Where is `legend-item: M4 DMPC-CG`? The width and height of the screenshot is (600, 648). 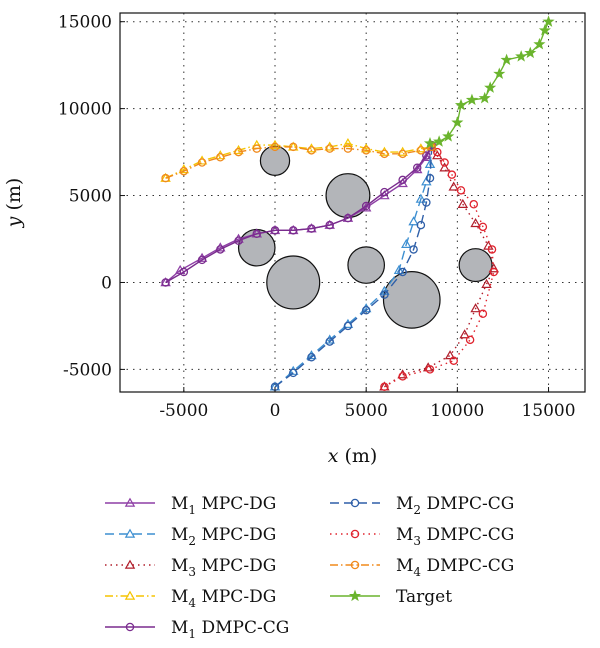
legend-item: M4 DMPC-CG is located at coordinates (422, 567).